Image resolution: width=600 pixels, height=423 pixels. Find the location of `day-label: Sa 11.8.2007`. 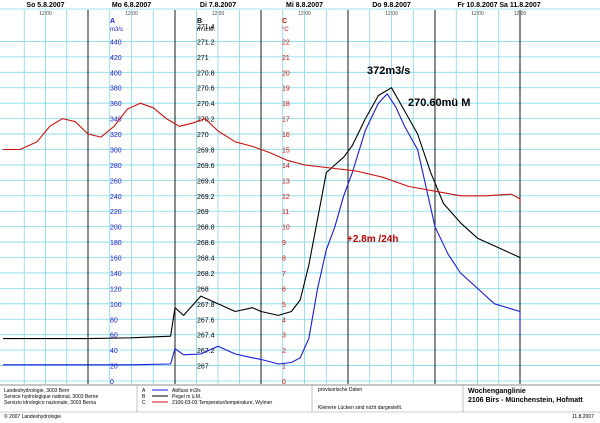

day-label: Sa 11.8.2007 is located at coordinates (519, 5).